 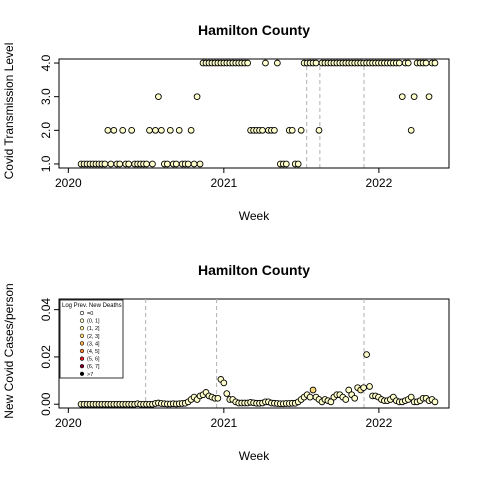 I want to click on chart-2-xtick-label-2: 2022, so click(x=379, y=423).